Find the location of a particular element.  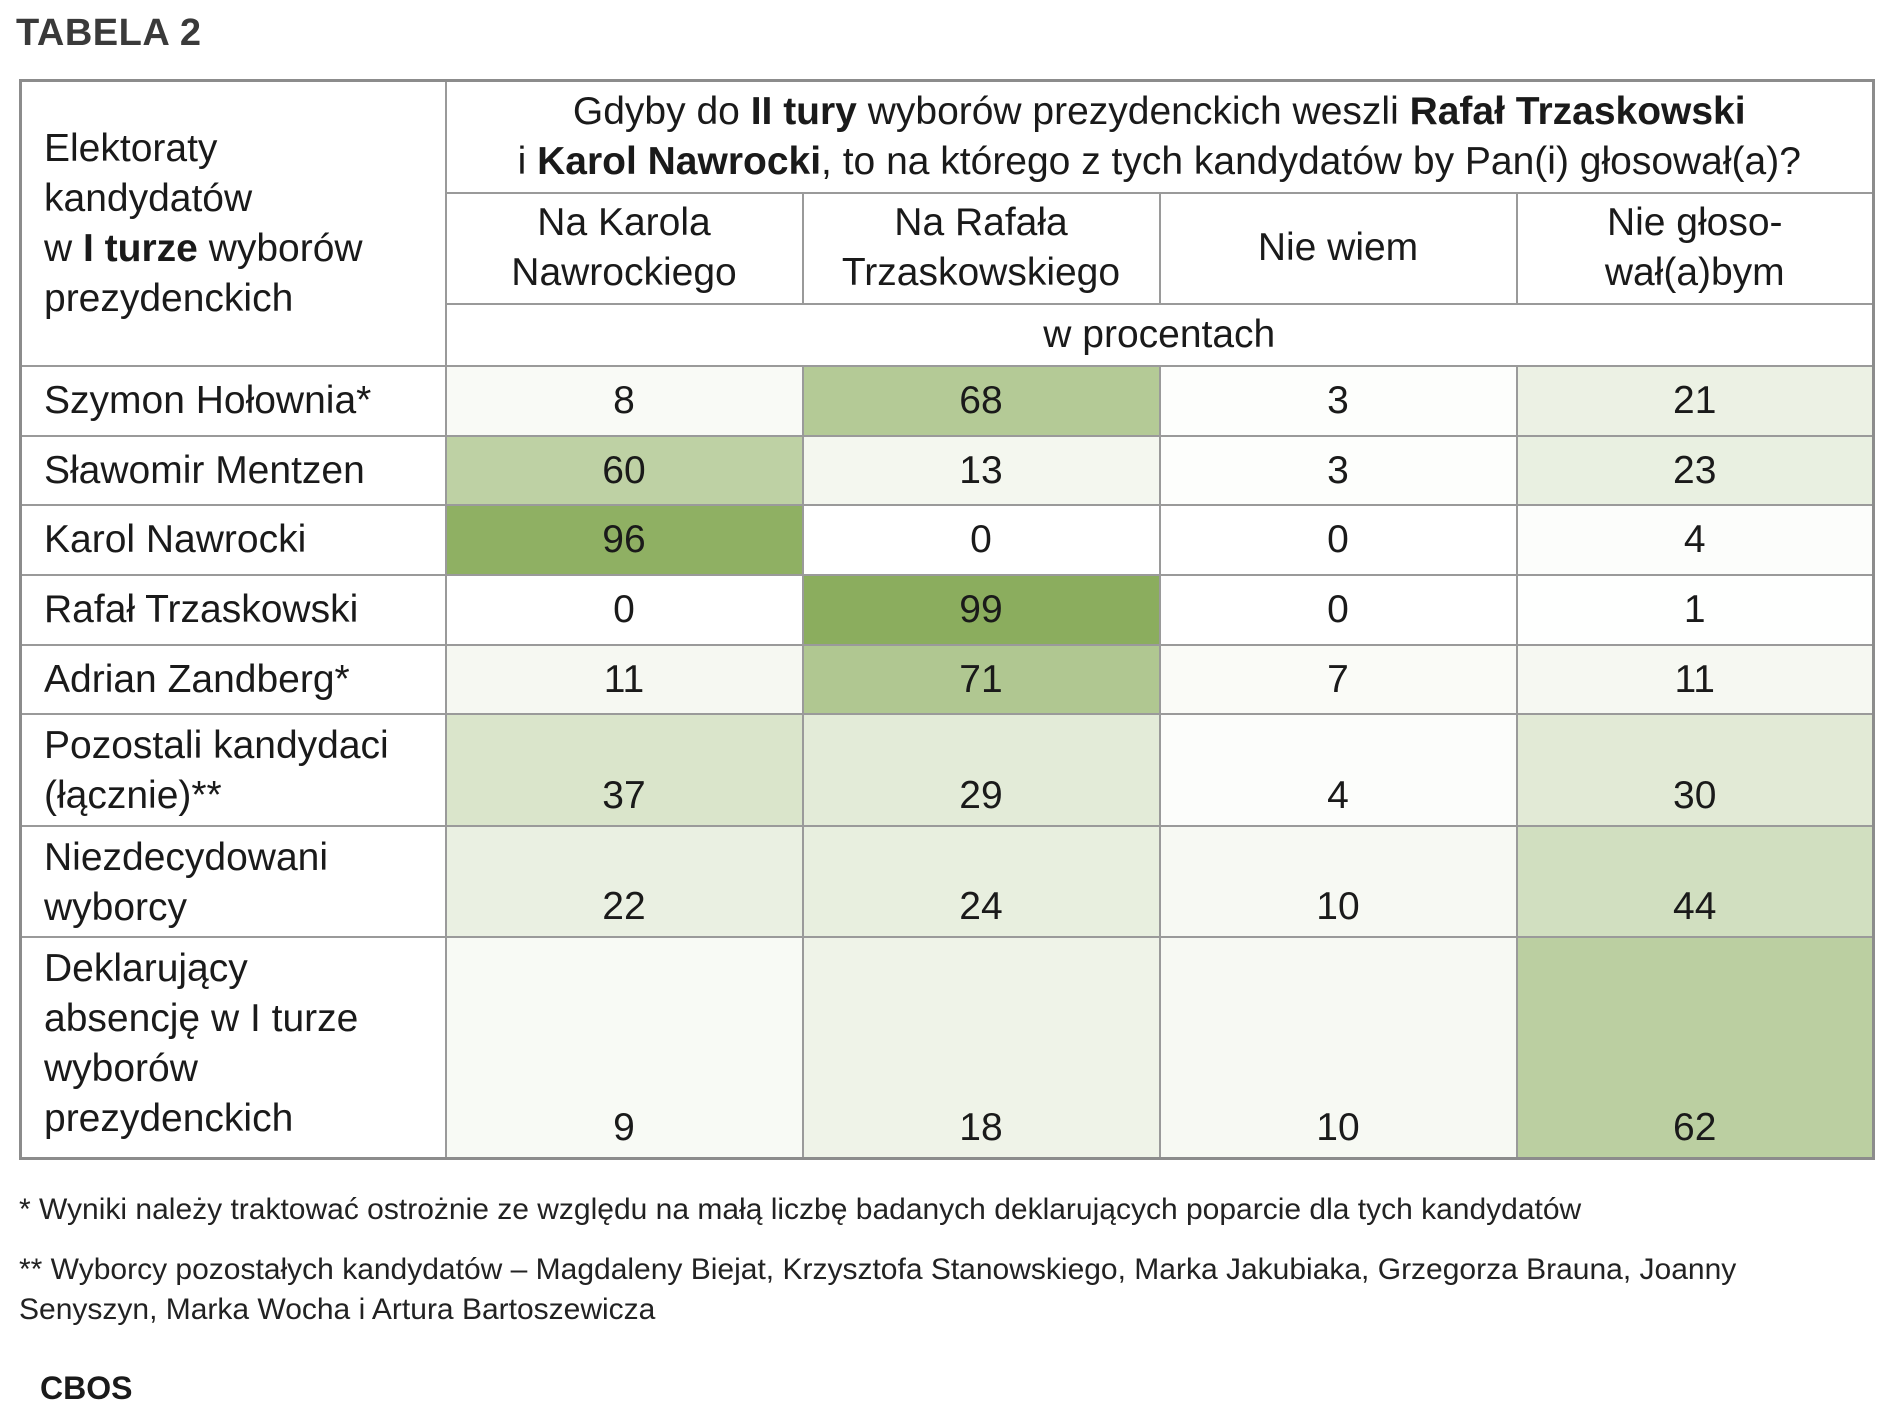

value-cell: 7 is located at coordinates (1338, 679).